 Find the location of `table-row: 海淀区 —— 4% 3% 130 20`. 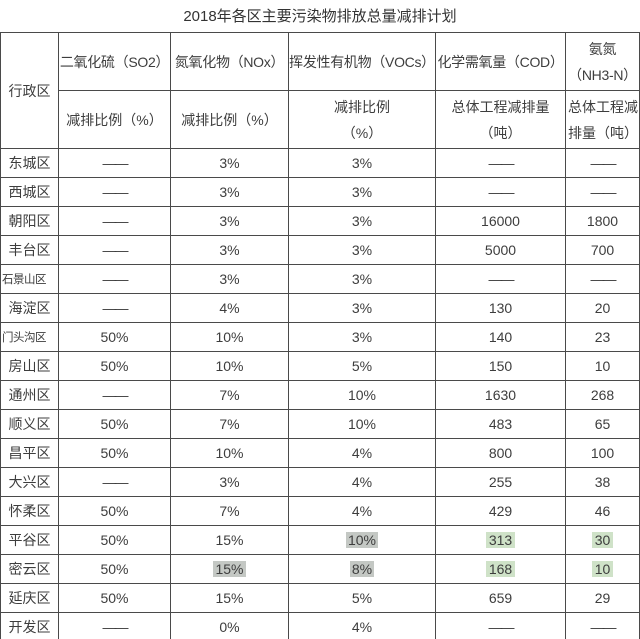

table-row: 海淀区 —— 4% 3% 130 20 is located at coordinates (320, 308).